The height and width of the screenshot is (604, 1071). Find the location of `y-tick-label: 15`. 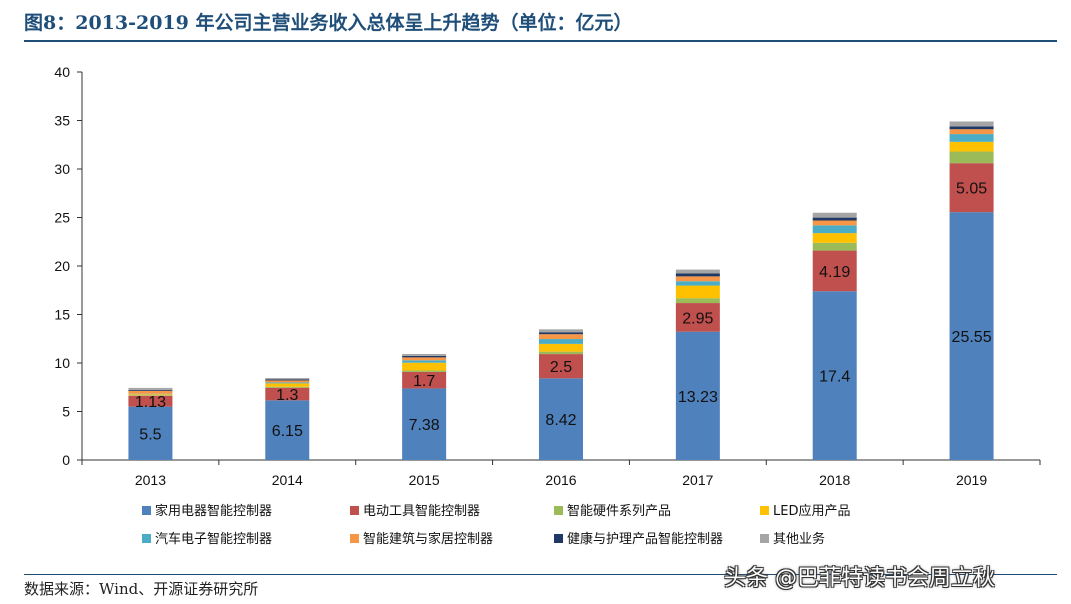

y-tick-label: 15 is located at coordinates (62, 315).